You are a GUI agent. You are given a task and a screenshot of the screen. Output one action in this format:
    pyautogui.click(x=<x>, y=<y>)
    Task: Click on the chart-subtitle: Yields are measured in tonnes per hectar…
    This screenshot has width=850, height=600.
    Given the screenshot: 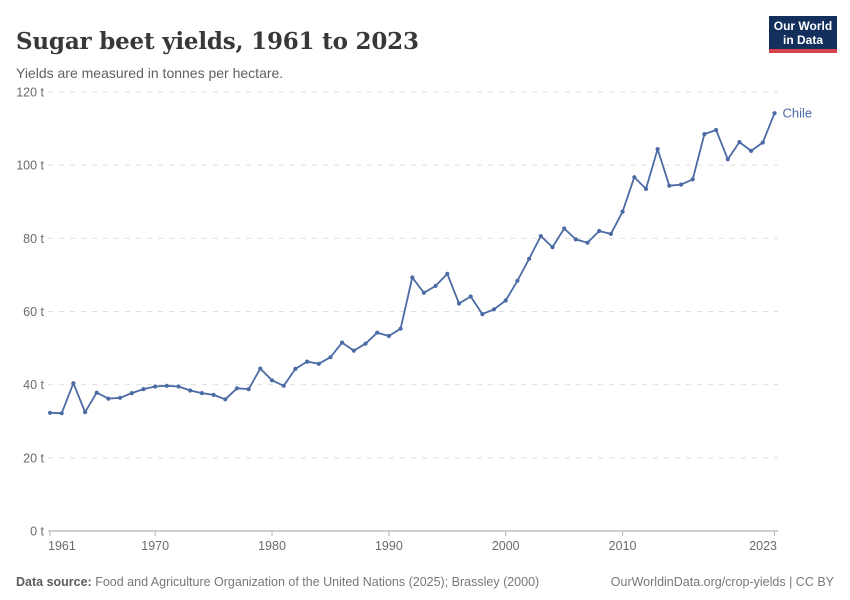 What is the action you would take?
    pyautogui.click(x=150, y=73)
    